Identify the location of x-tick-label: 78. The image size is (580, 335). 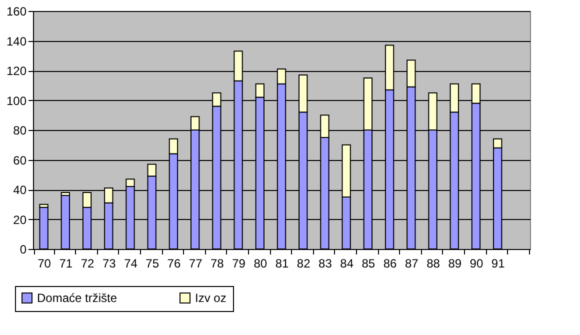
(217, 263).